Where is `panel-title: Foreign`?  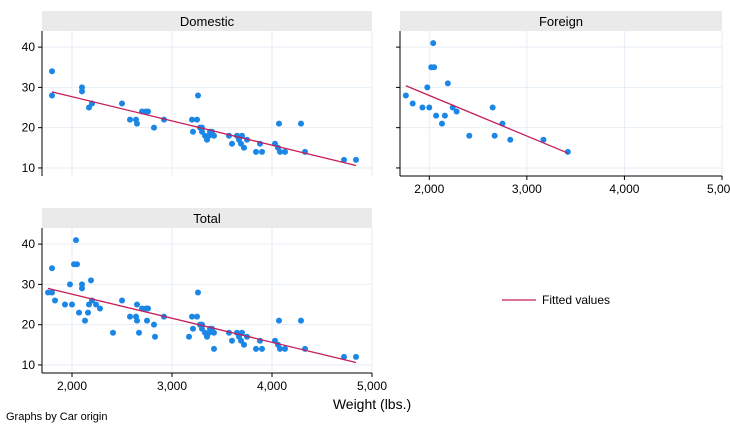 panel-title: Foreign is located at coordinates (561, 21).